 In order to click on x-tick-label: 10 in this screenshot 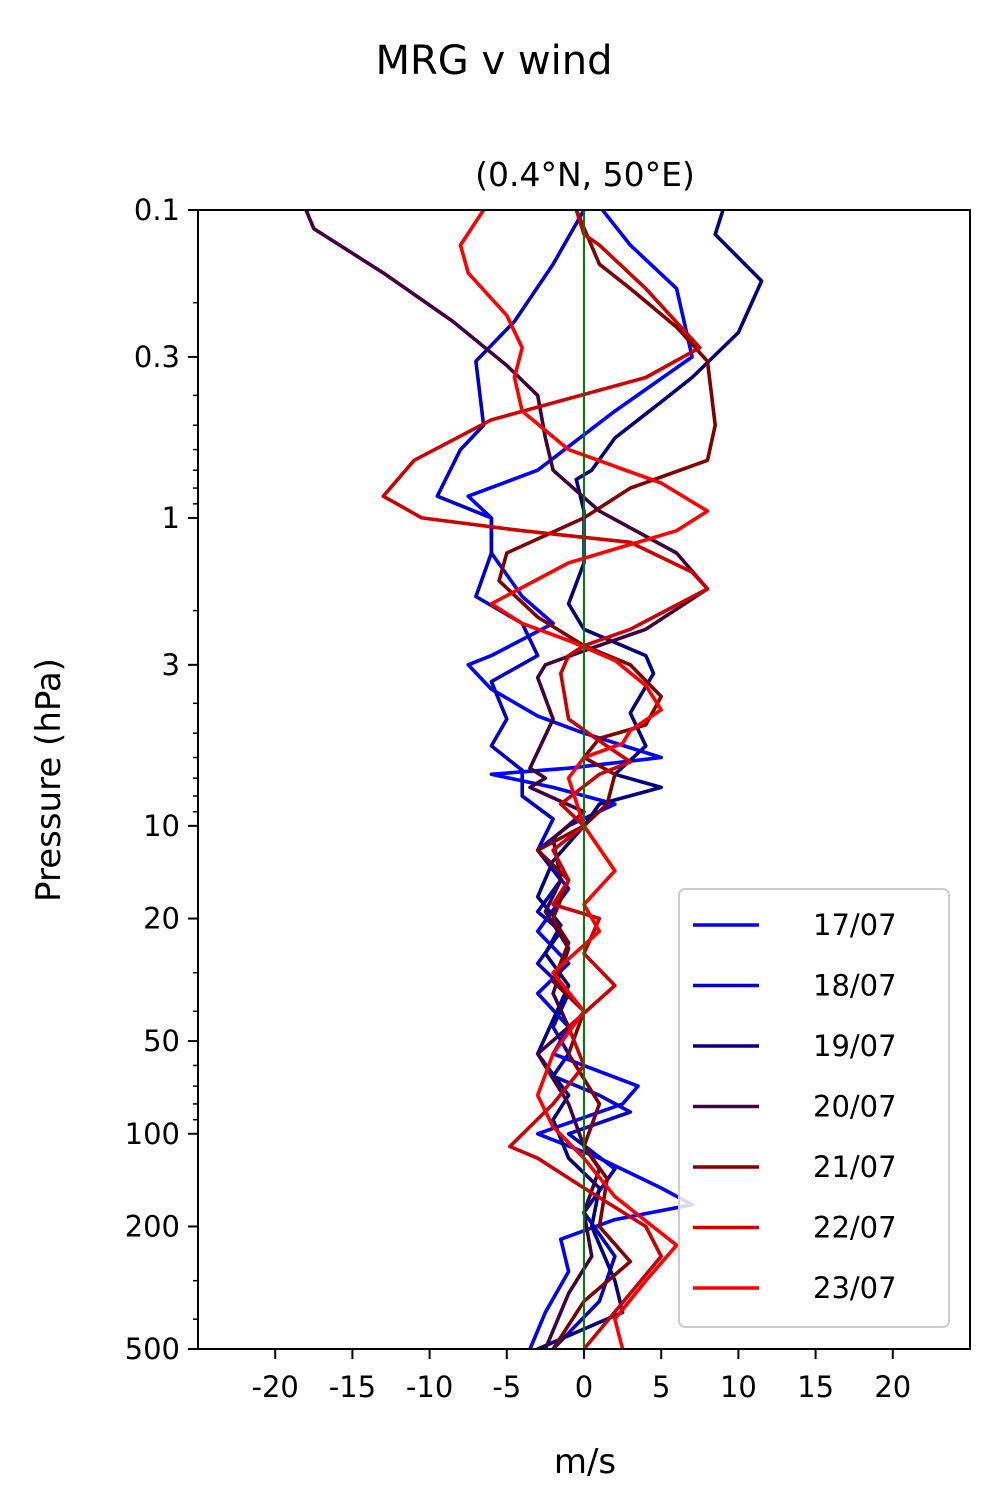, I will do `click(738, 1387)`.